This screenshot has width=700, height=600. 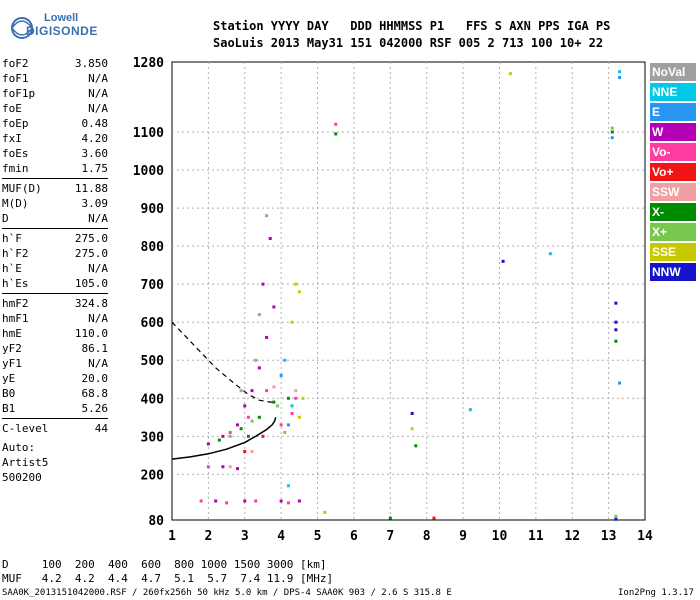 What do you see at coordinates (153, 399) in the screenshot?
I see `y-tick-label: 400` at bounding box center [153, 399].